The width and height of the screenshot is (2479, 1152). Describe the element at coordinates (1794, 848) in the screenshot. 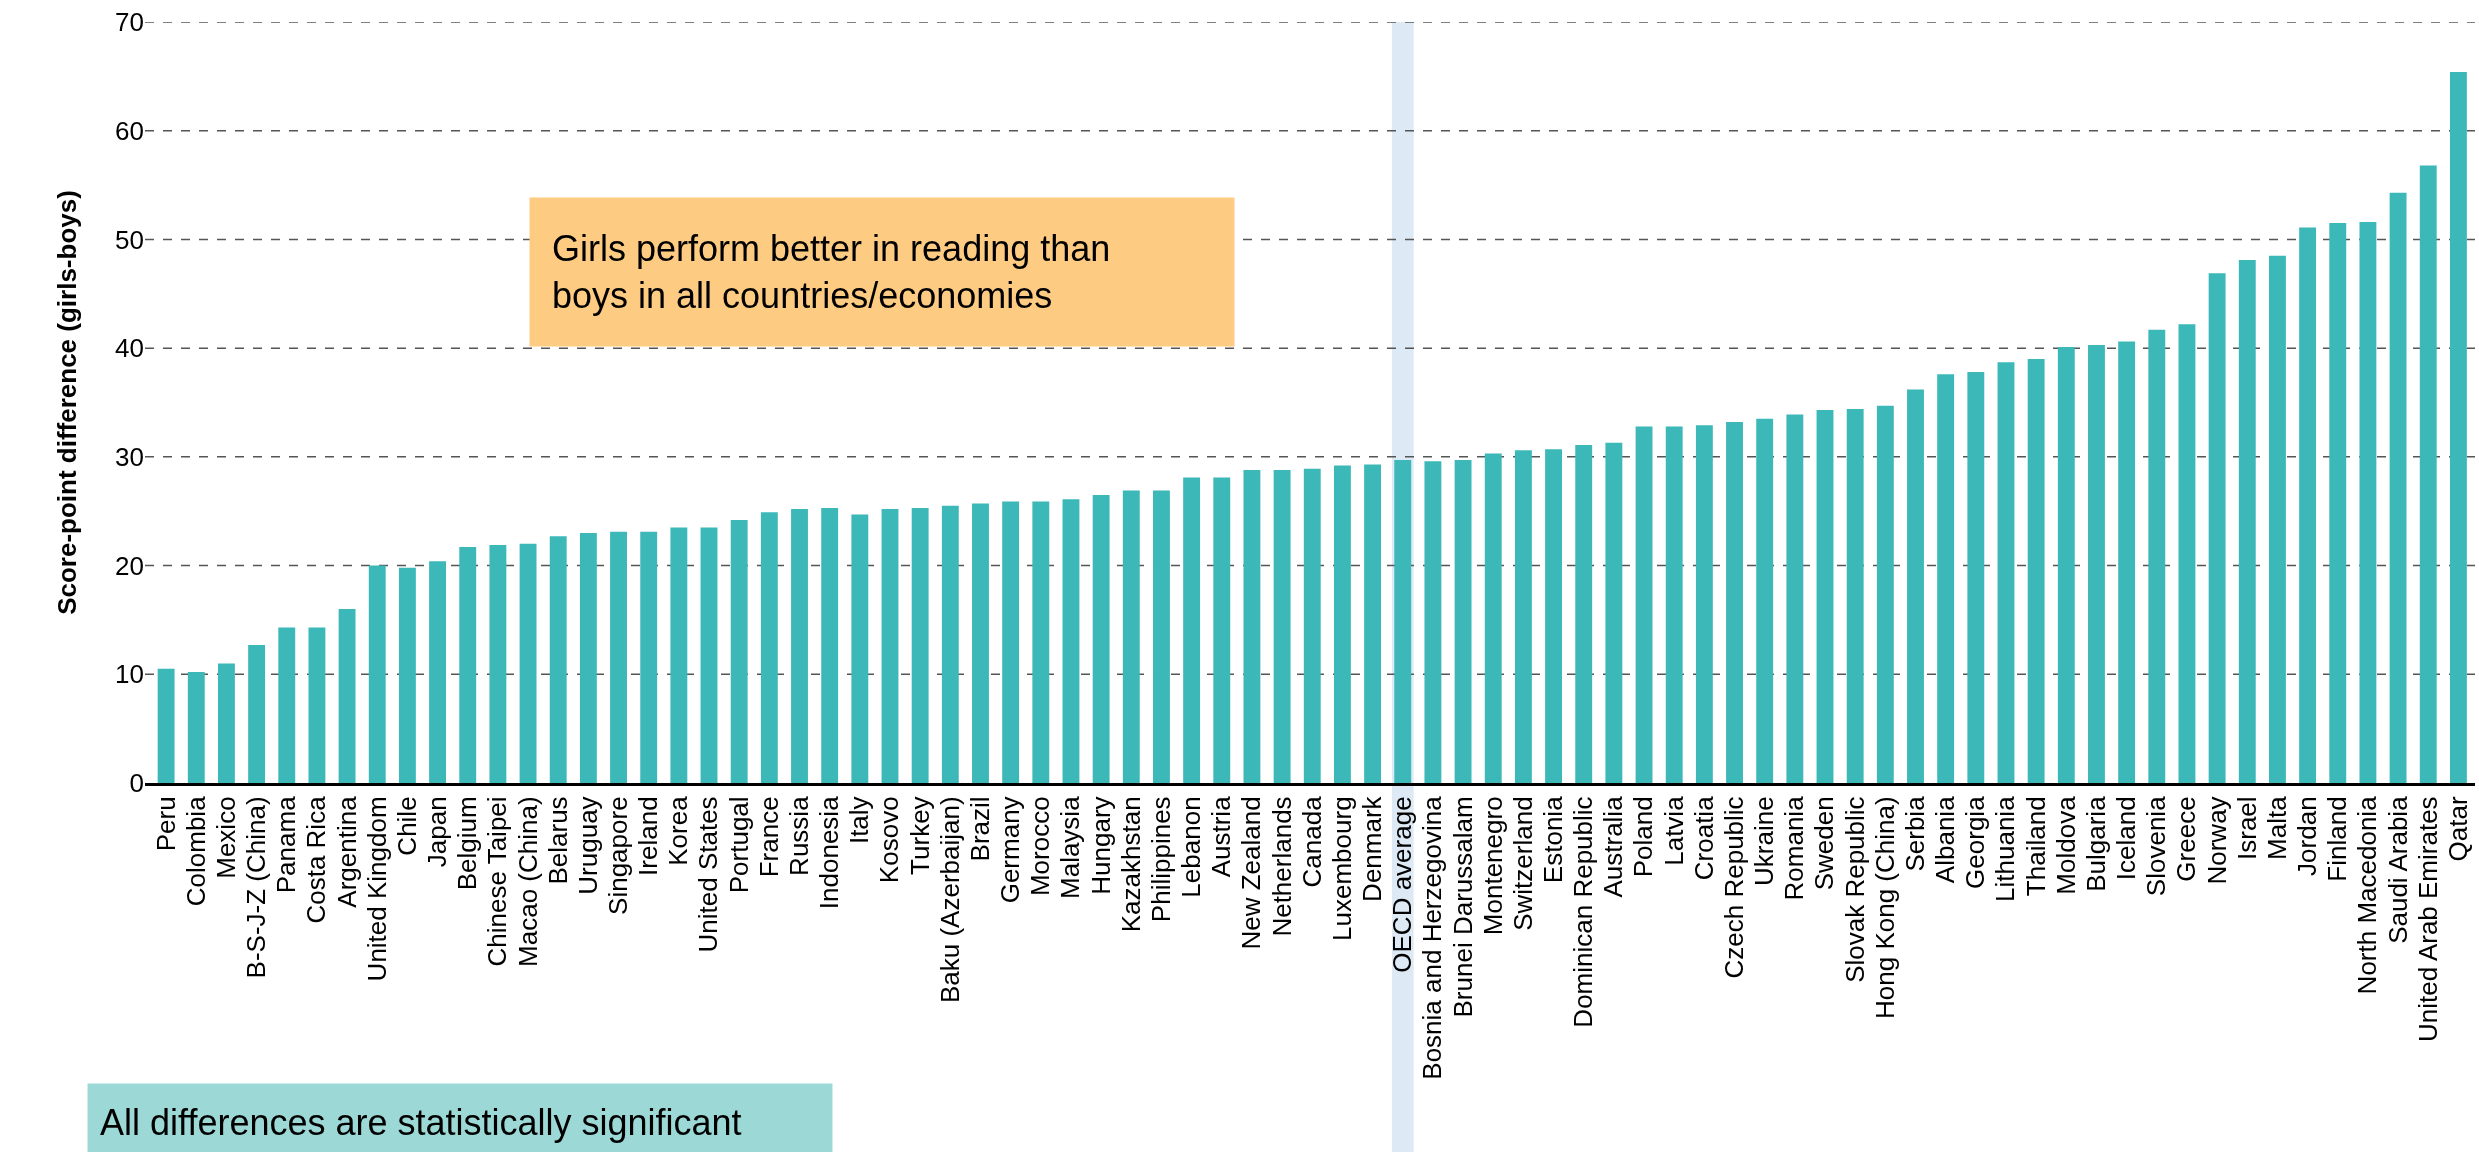

I see `x-tick-label: Romania` at that location.